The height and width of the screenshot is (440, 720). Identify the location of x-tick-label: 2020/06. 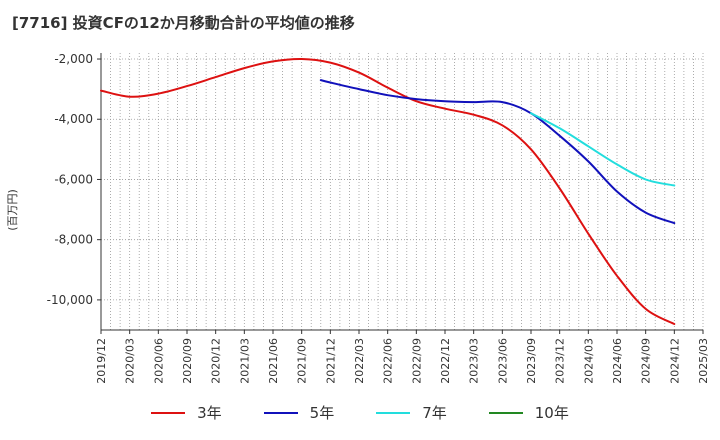
(158, 361).